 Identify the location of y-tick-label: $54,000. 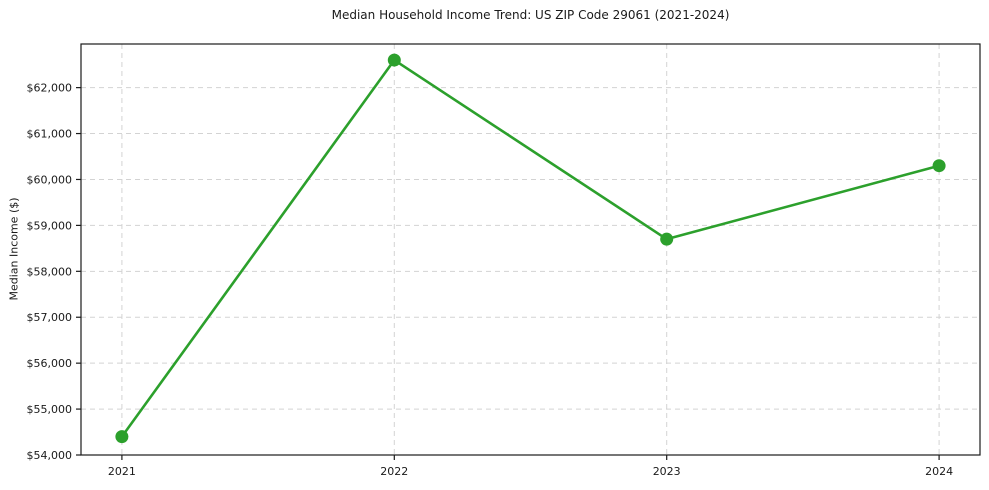
(50, 455).